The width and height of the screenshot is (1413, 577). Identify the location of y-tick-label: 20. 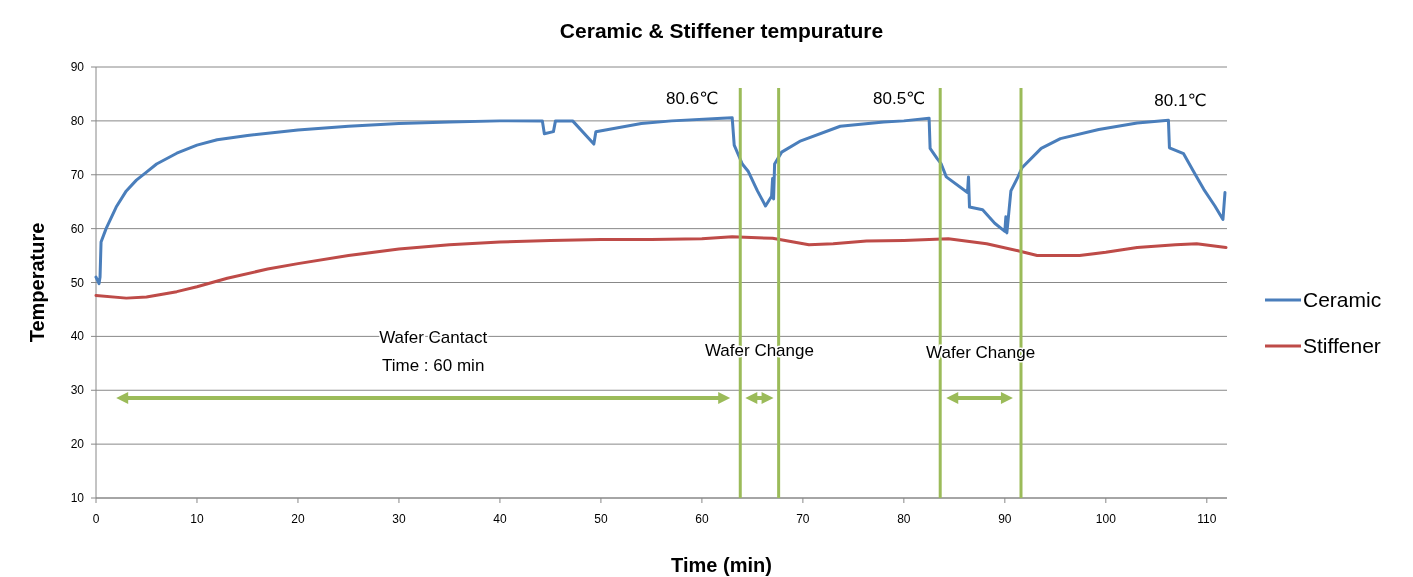
(77, 444).